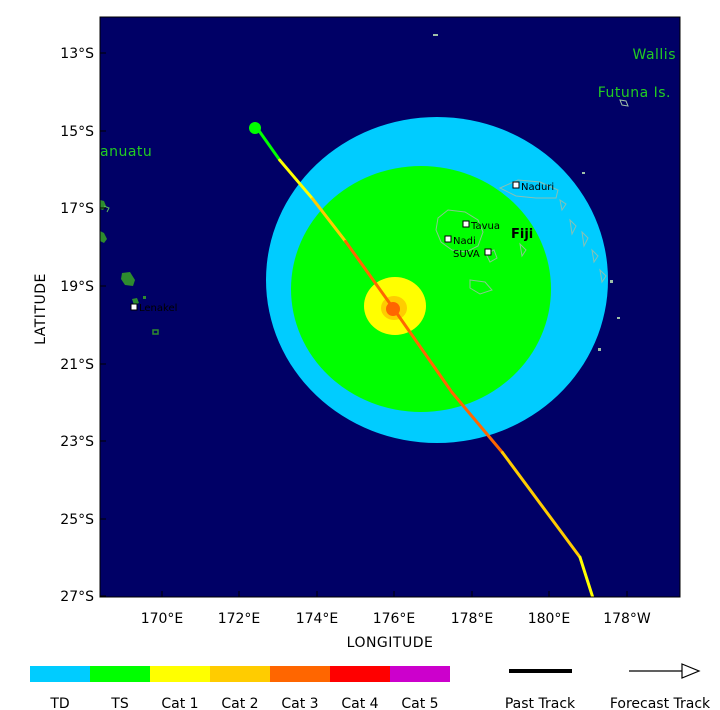 This screenshot has width=720, height=710. Describe the element at coordinates (624, 103) in the screenshot. I see `futuna-island` at that location.